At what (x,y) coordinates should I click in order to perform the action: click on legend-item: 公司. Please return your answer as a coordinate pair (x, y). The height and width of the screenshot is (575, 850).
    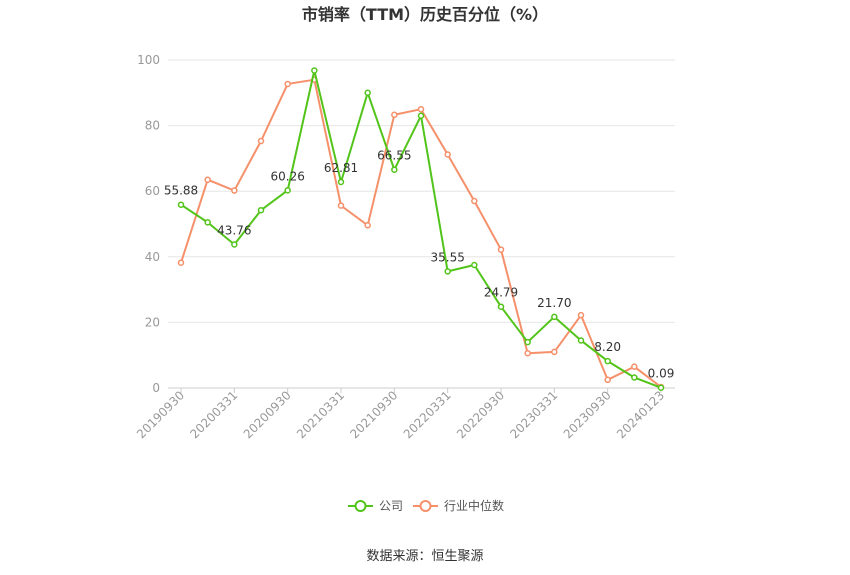
    Looking at the image, I should click on (375, 506).